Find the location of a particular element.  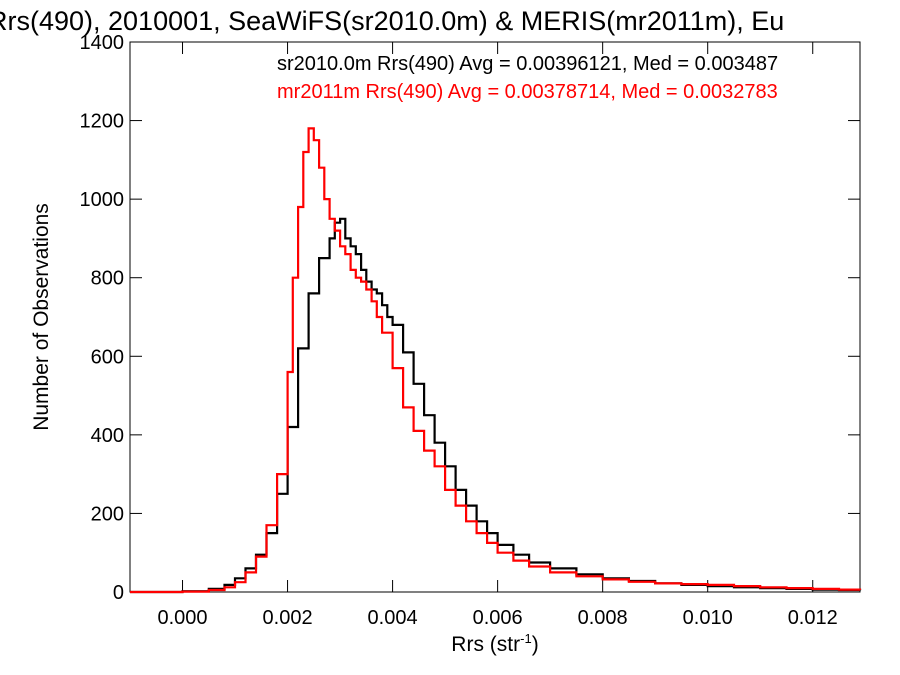

x-axis-label-close: ) is located at coordinates (535, 644).